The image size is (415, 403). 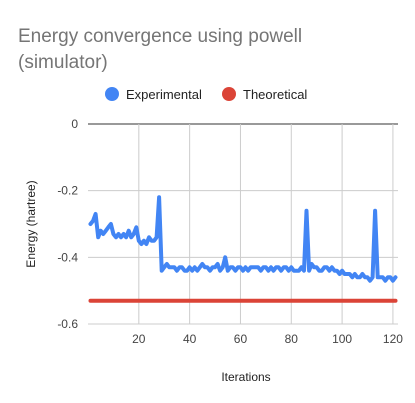 I want to click on legend-marker-theoretical, so click(x=229, y=94).